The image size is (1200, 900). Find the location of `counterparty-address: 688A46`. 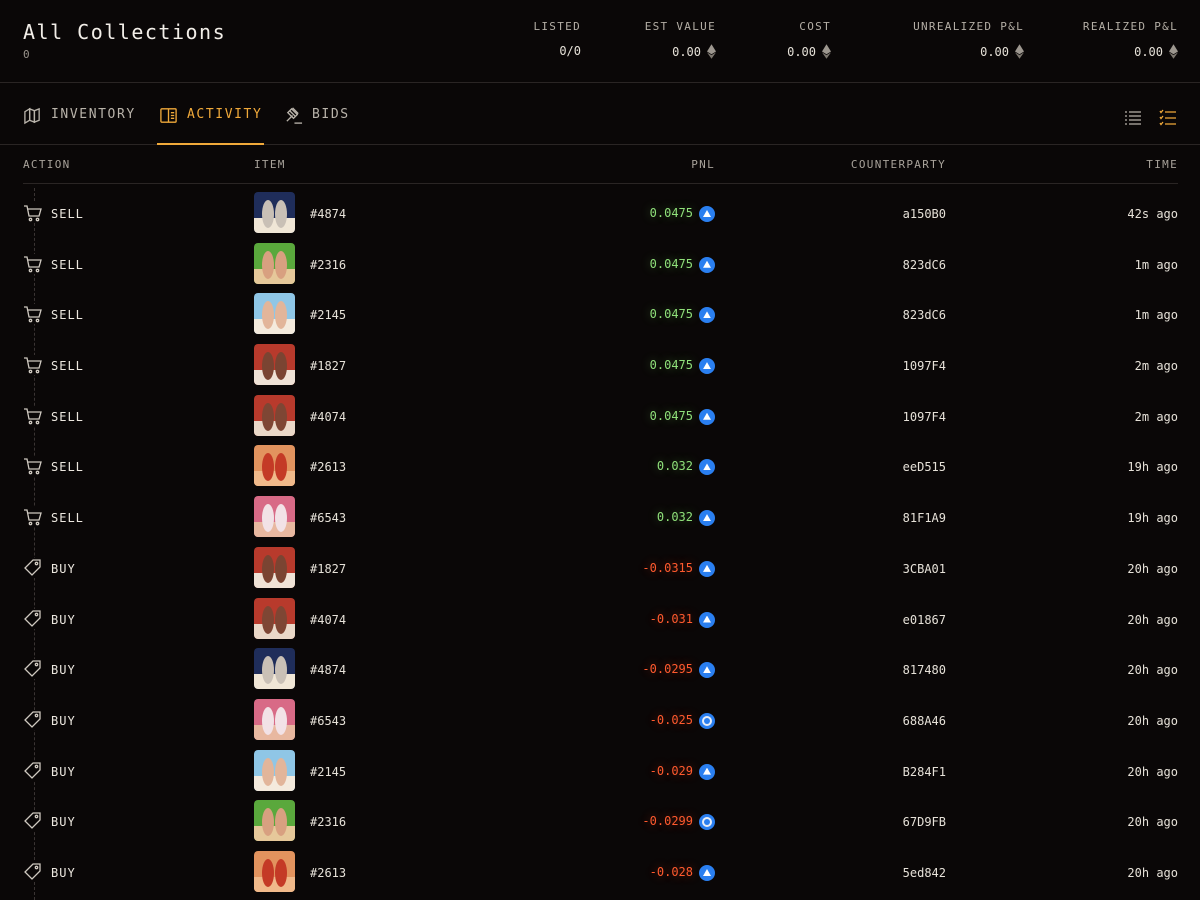

counterparty-address: 688A46 is located at coordinates (924, 720).